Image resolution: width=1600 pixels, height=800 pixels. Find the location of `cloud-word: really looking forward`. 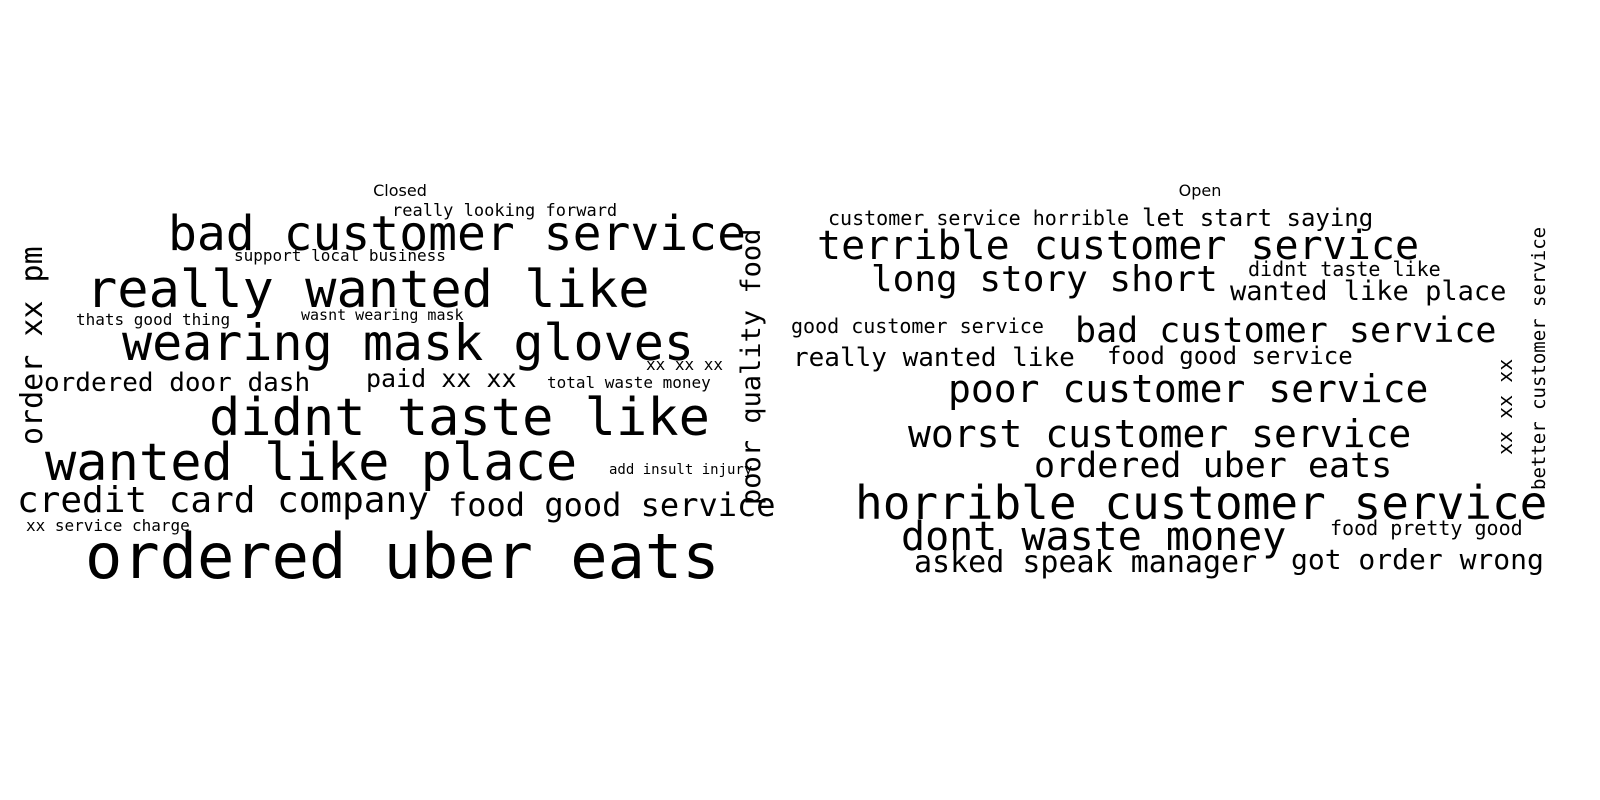

cloud-word: really looking forward is located at coordinates (505, 211).